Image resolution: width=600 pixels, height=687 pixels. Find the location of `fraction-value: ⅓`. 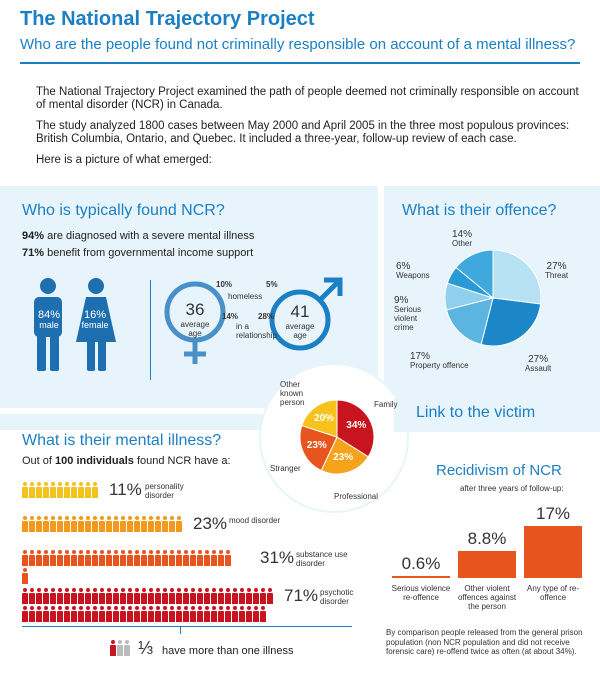

fraction-value: ⅓ is located at coordinates (146, 648).